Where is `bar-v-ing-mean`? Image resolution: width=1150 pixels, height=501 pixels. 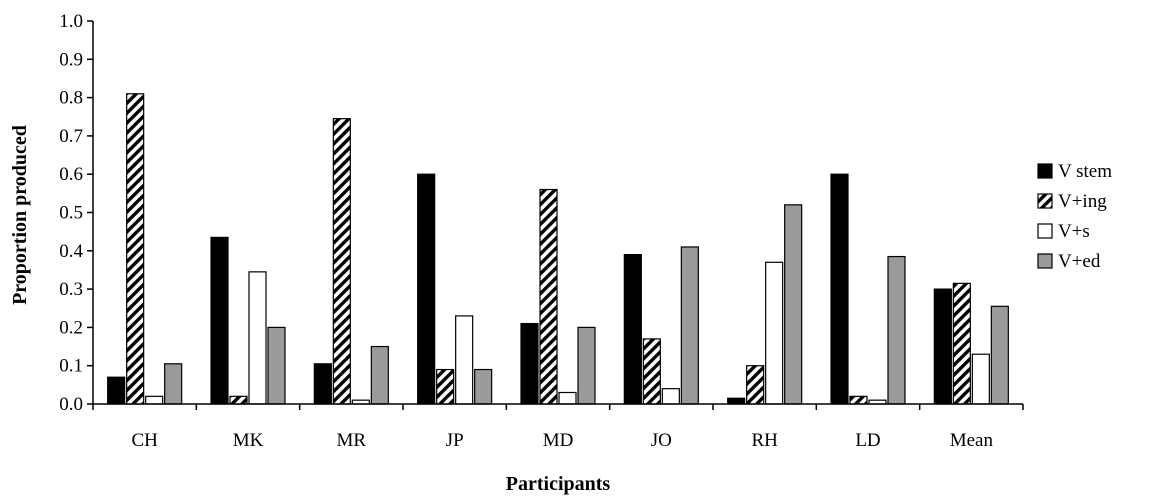
bar-v-ing-mean is located at coordinates (961, 343).